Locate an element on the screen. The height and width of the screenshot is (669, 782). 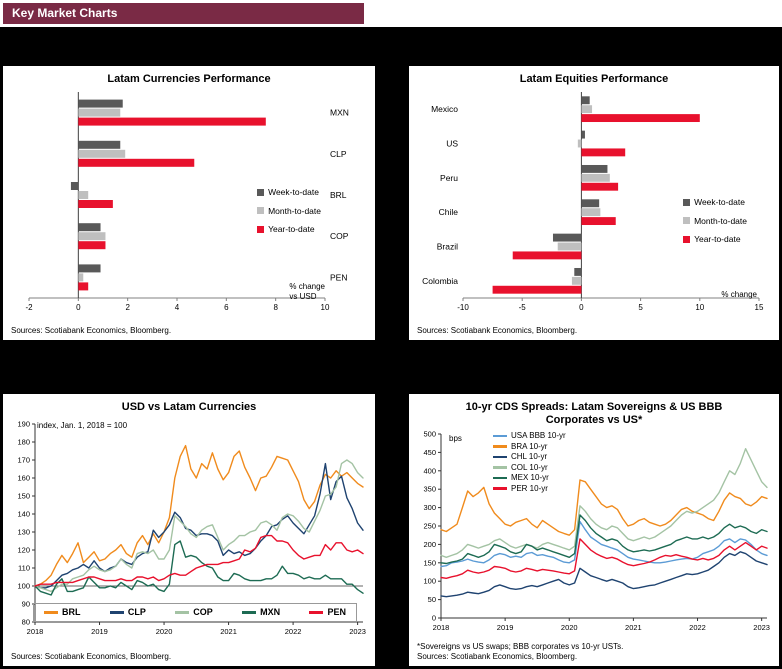
svg-text: Colombia is located at coordinates (440, 281).